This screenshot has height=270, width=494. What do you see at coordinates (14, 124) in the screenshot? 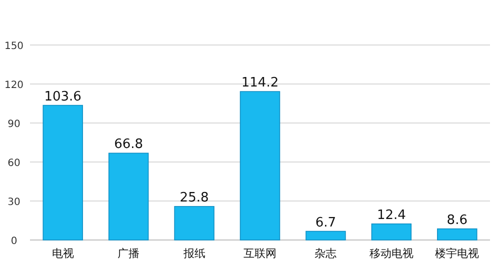
I see `y-tick-label: 90` at bounding box center [14, 124].